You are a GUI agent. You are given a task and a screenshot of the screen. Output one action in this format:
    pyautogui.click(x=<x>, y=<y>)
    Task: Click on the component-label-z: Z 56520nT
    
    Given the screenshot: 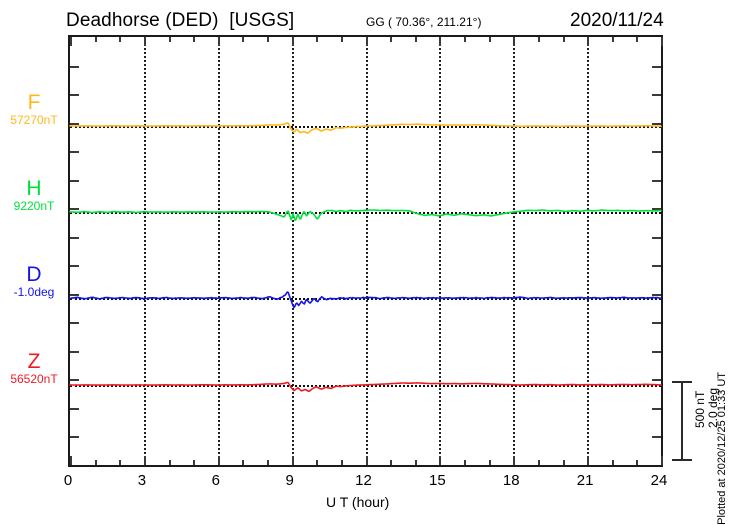 What is the action you would take?
    pyautogui.click(x=34, y=368)
    